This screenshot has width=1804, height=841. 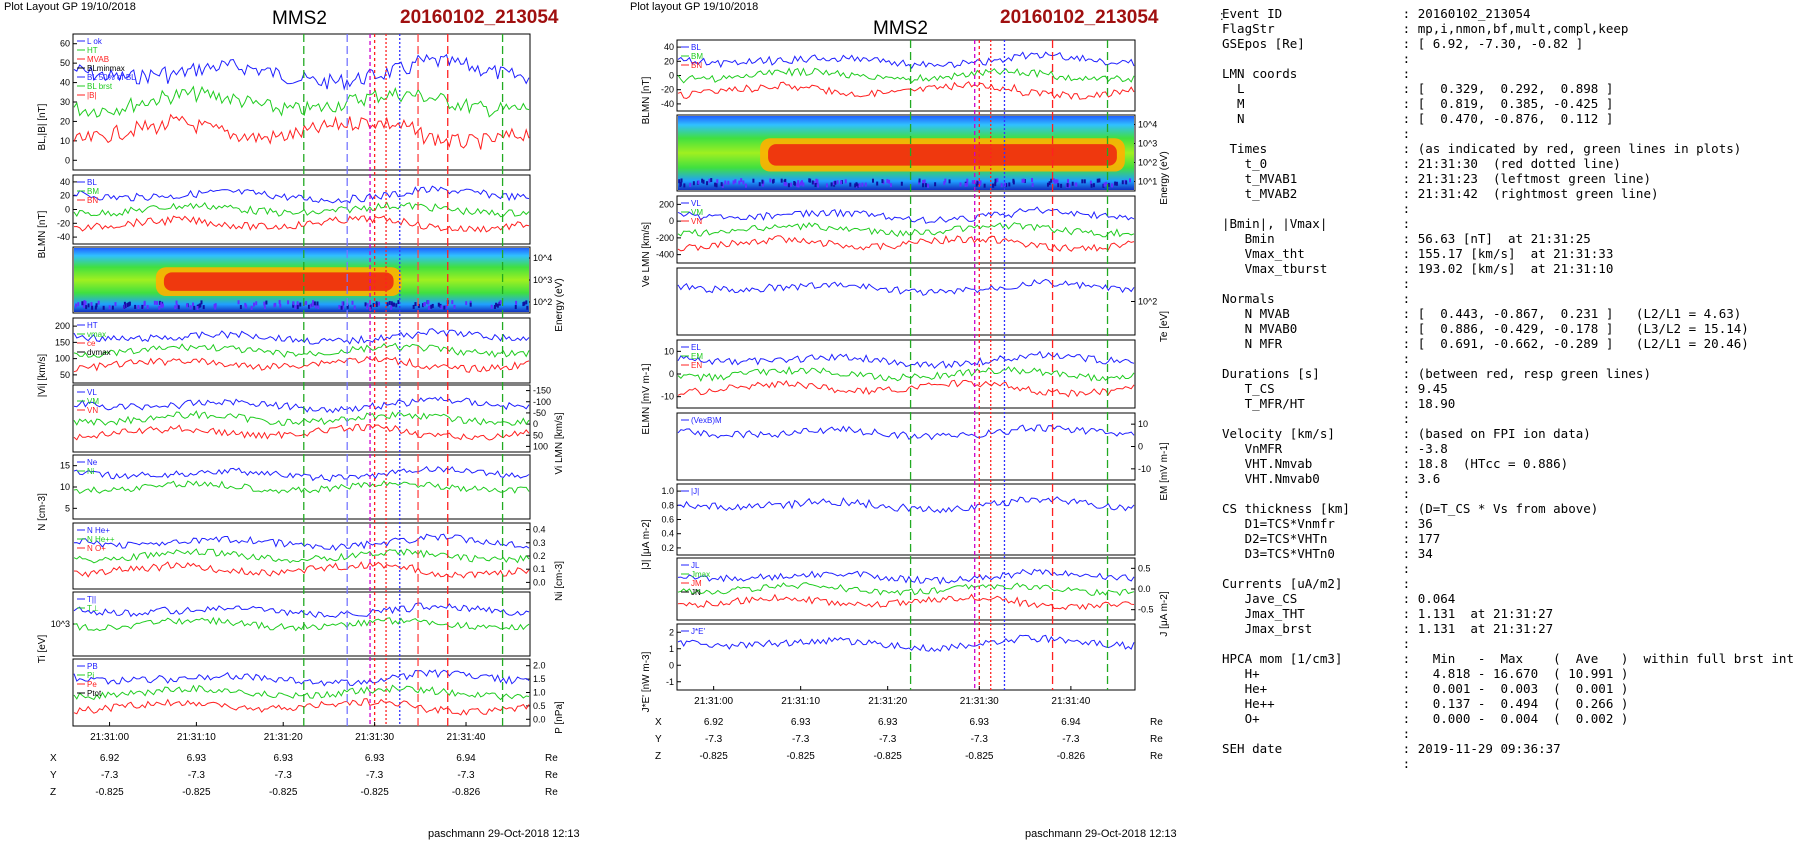 I want to click on legend-label: Pi, so click(x=90, y=675).